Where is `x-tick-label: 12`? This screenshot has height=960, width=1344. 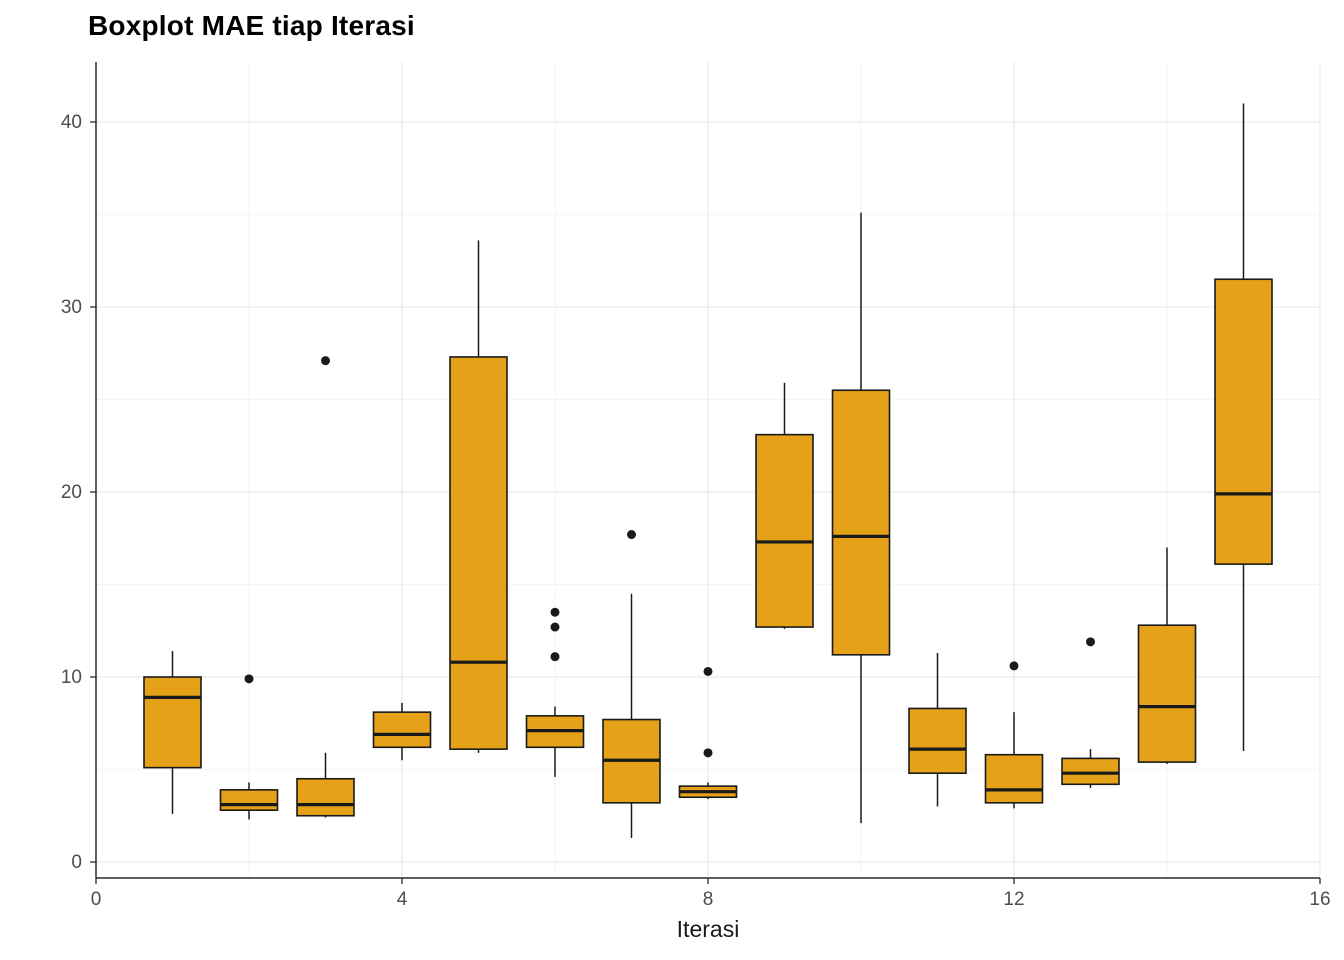 x-tick-label: 12 is located at coordinates (1013, 899).